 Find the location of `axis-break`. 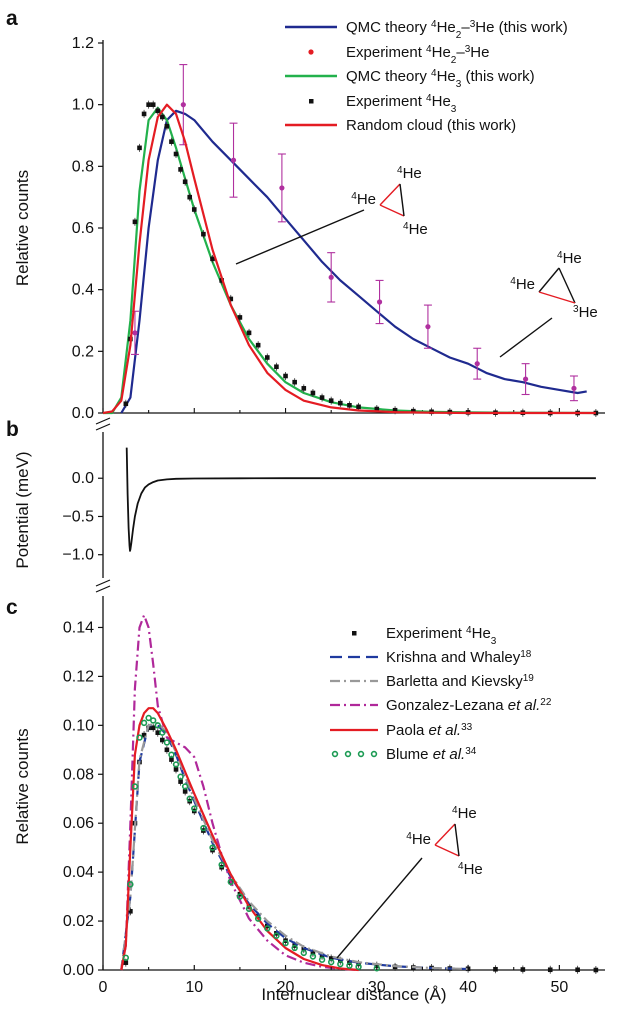

axis-break is located at coordinates (103, 421).